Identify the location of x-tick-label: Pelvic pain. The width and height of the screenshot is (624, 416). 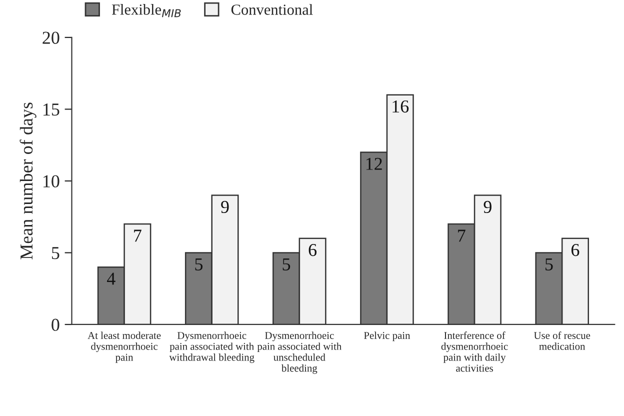
(387, 337).